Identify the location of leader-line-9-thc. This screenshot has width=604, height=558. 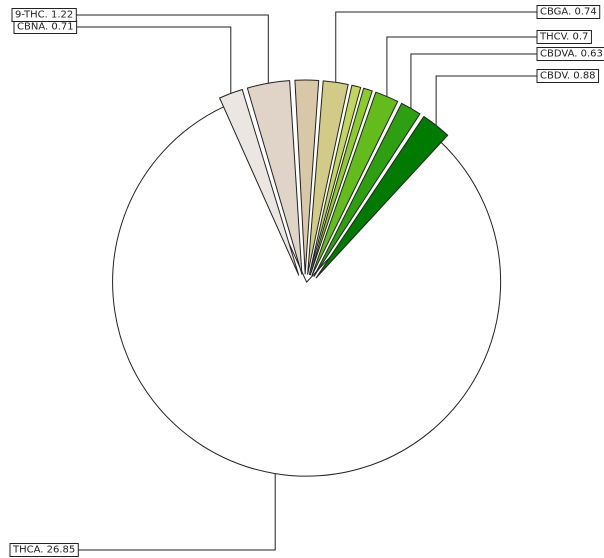
(172, 49).